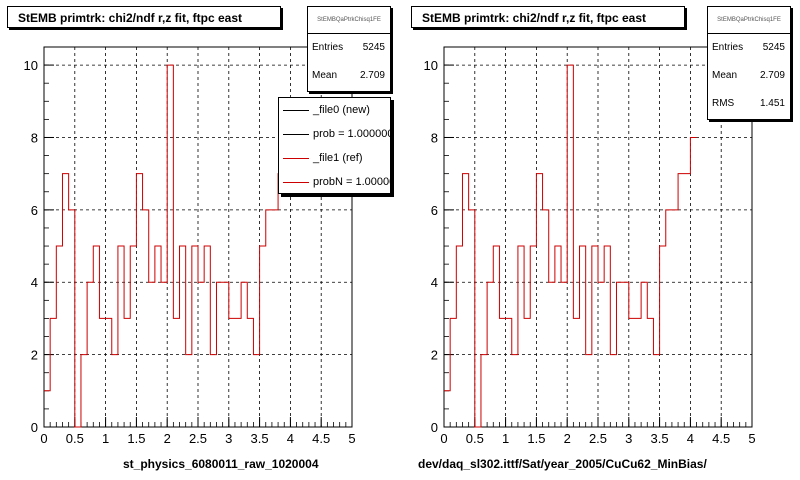 Image resolution: width=800 pixels, height=480 pixels. What do you see at coordinates (434, 355) in the screenshot?
I see `right-y-tick-label: 2` at bounding box center [434, 355].